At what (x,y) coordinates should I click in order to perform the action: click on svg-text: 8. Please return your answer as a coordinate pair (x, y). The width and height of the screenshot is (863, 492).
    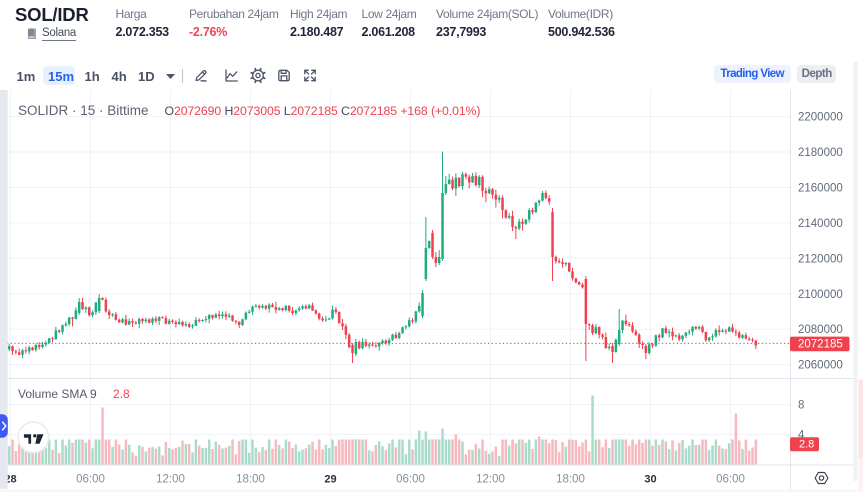
    Looking at the image, I should click on (801, 406).